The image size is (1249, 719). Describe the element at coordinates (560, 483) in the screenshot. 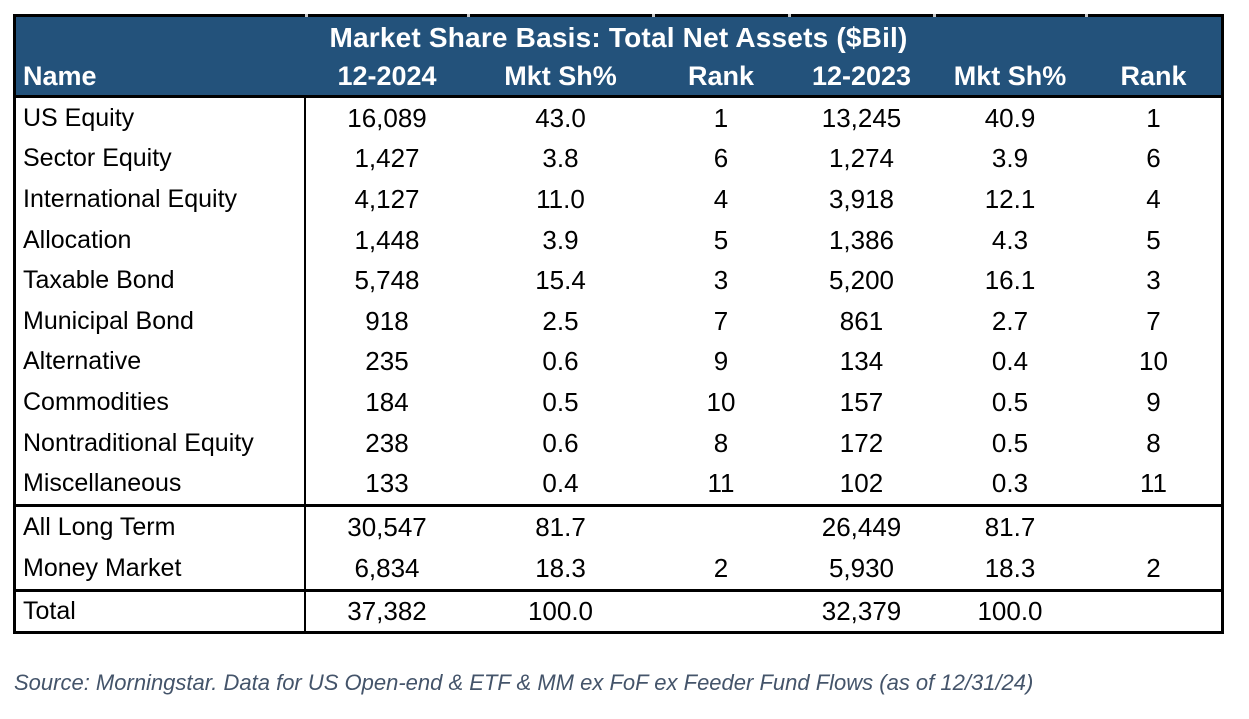

I see `cell-mktsh-2024: 0.4` at that location.